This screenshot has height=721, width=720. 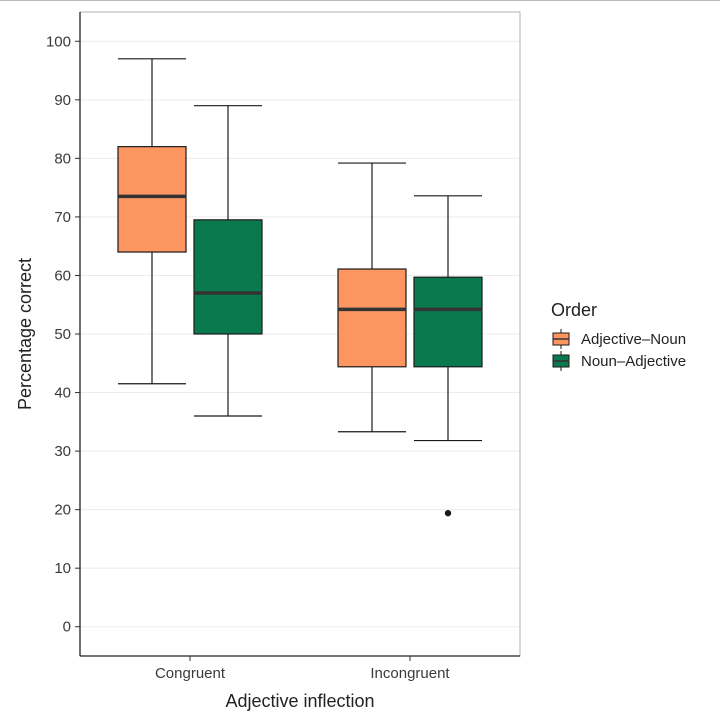 What do you see at coordinates (62, 568) in the screenshot?
I see `y-tick-label-10: 10` at bounding box center [62, 568].